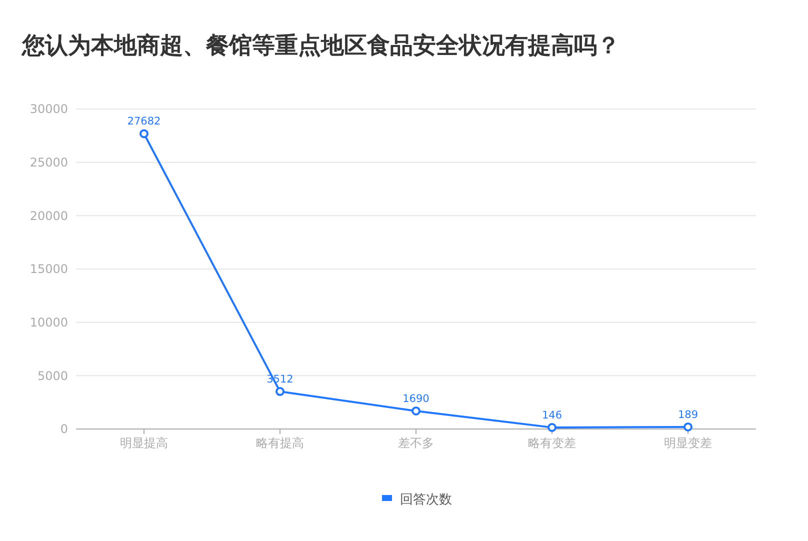  Describe the element at coordinates (144, 443) in the screenshot. I see `x-tick-label: 明显提高` at that location.